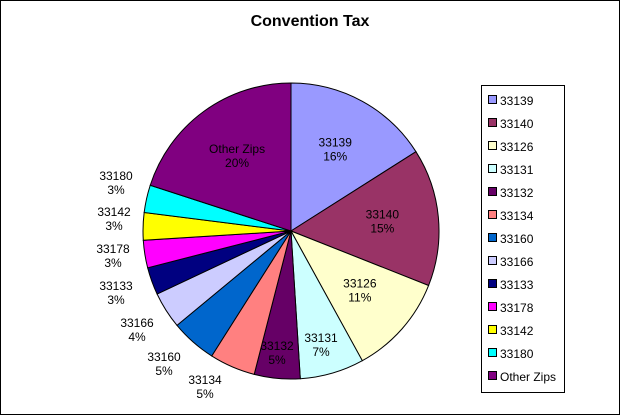  What do you see at coordinates (277, 353) in the screenshot?
I see `data-label-33132: 33132 5%` at bounding box center [277, 353].